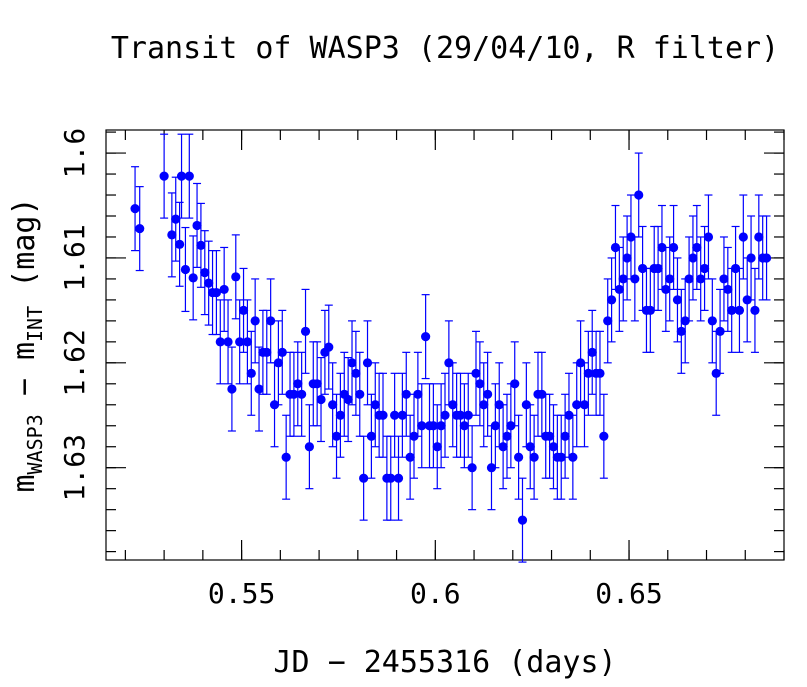 Image resolution: width=807 pixels, height=687 pixels. Describe the element at coordinates (628, 593) in the screenshot. I see `x-tick-label: 0.65` at that location.